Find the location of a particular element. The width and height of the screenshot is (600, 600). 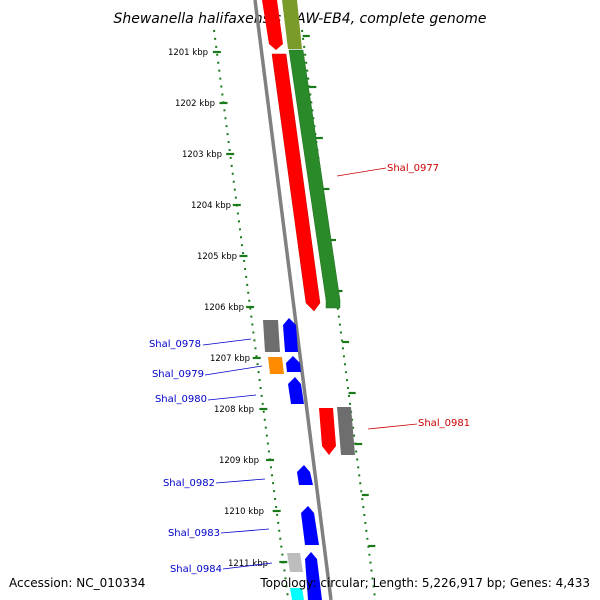

kbp-label-1211: 1211 kbp is located at coordinates (248, 564).